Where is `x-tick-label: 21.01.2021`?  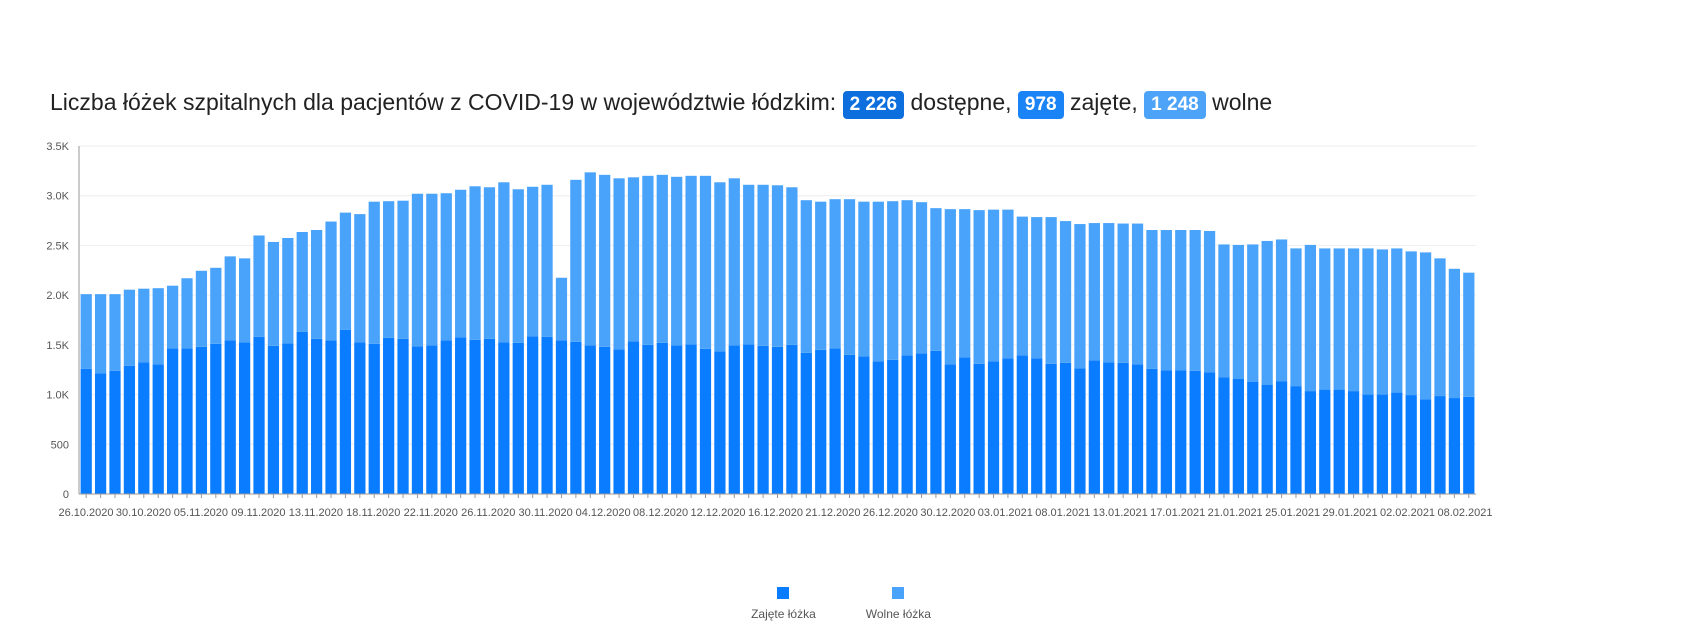
x-tick-label: 21.01.2021 is located at coordinates (1235, 513).